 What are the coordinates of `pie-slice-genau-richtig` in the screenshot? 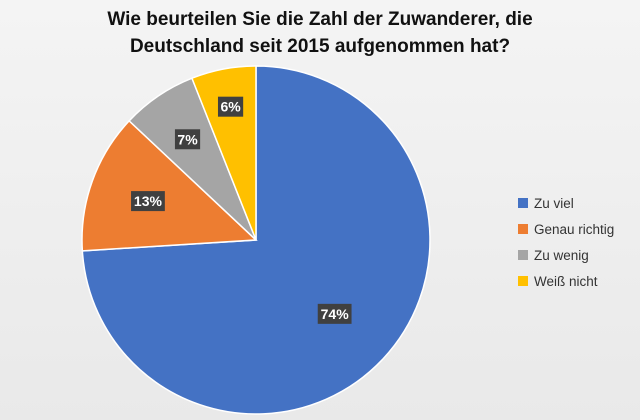 It's located at (169, 185).